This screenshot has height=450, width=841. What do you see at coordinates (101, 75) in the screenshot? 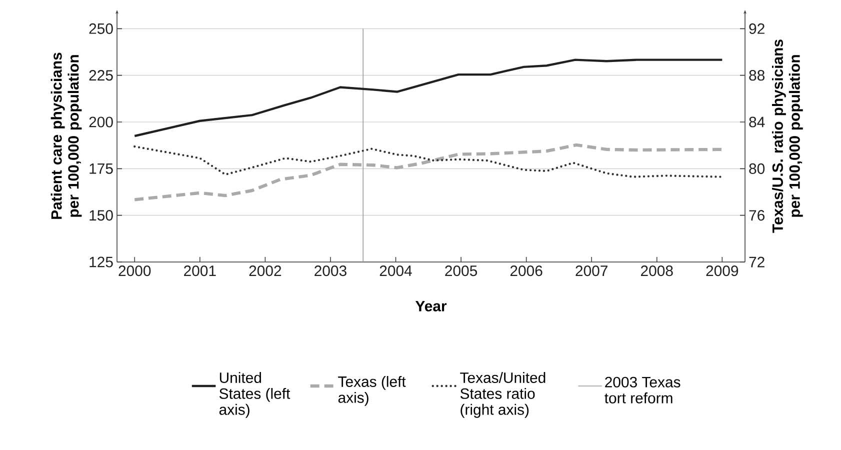
I see `y-tick-label: 225` at bounding box center [101, 75].